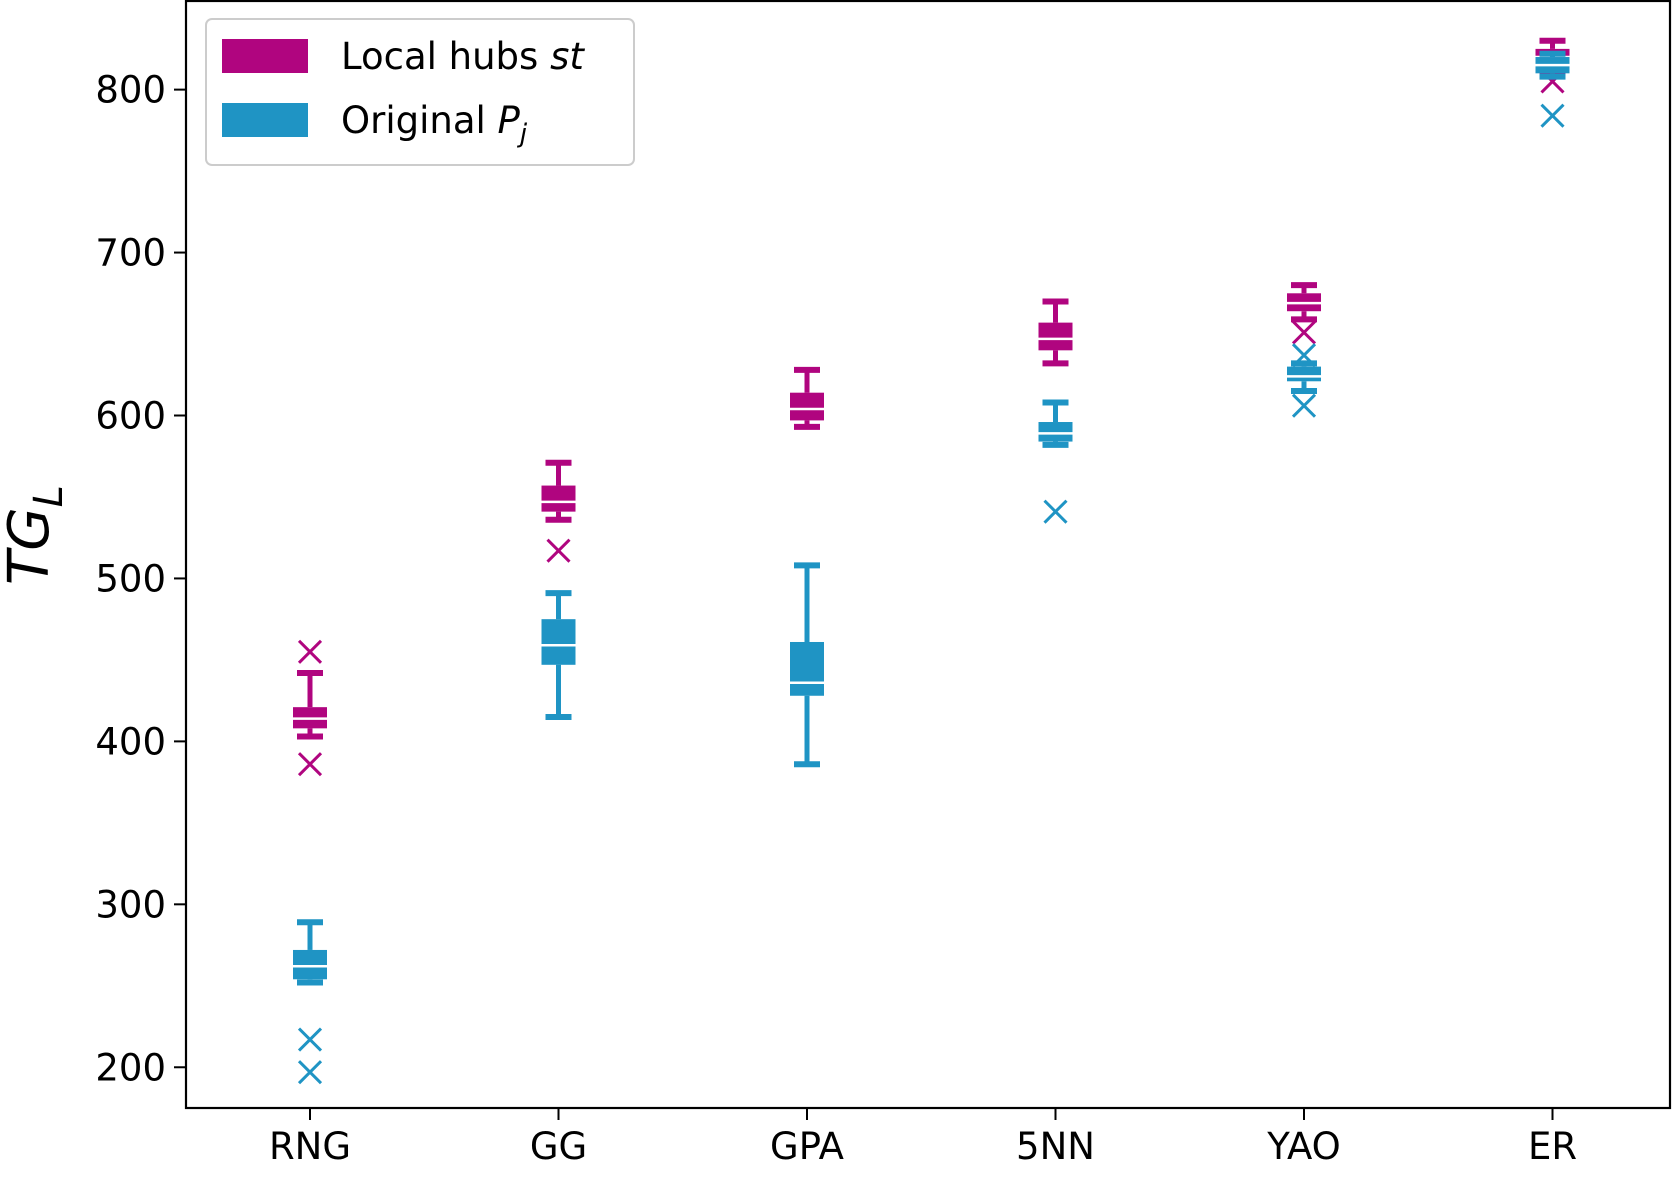 The height and width of the screenshot is (1179, 1673). What do you see at coordinates (463, 56) in the screenshot?
I see `legend-label: Local hubs st` at bounding box center [463, 56].